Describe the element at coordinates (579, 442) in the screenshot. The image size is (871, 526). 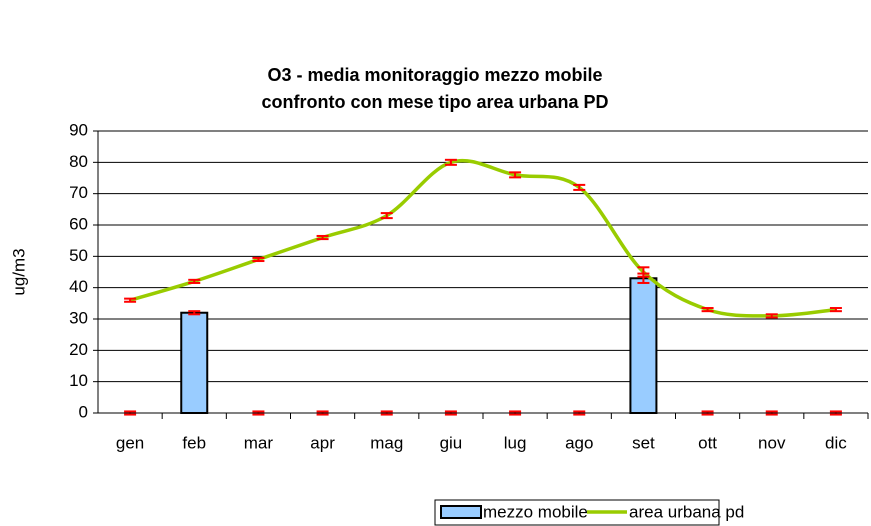
I see `x-tick-label: ago` at that location.